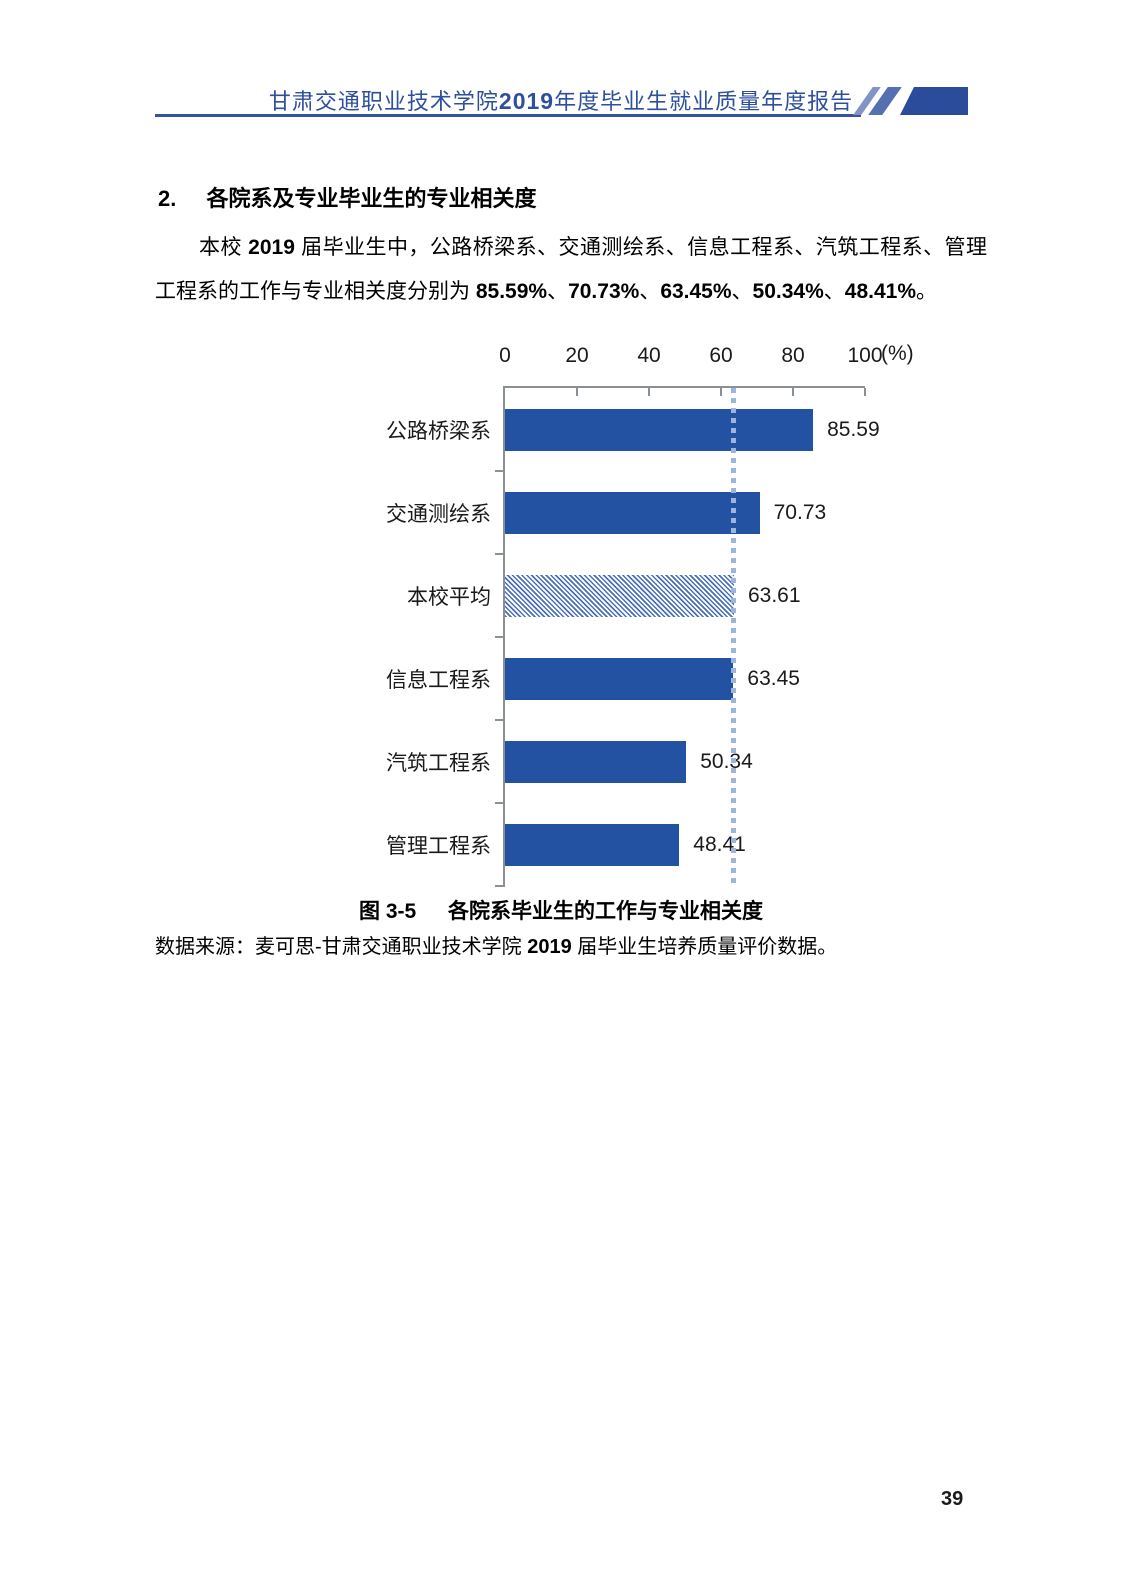 The image size is (1122, 1587). I want to click on figure-caption-title: 各院系毕业生的工作与专业相关度, so click(606, 911).